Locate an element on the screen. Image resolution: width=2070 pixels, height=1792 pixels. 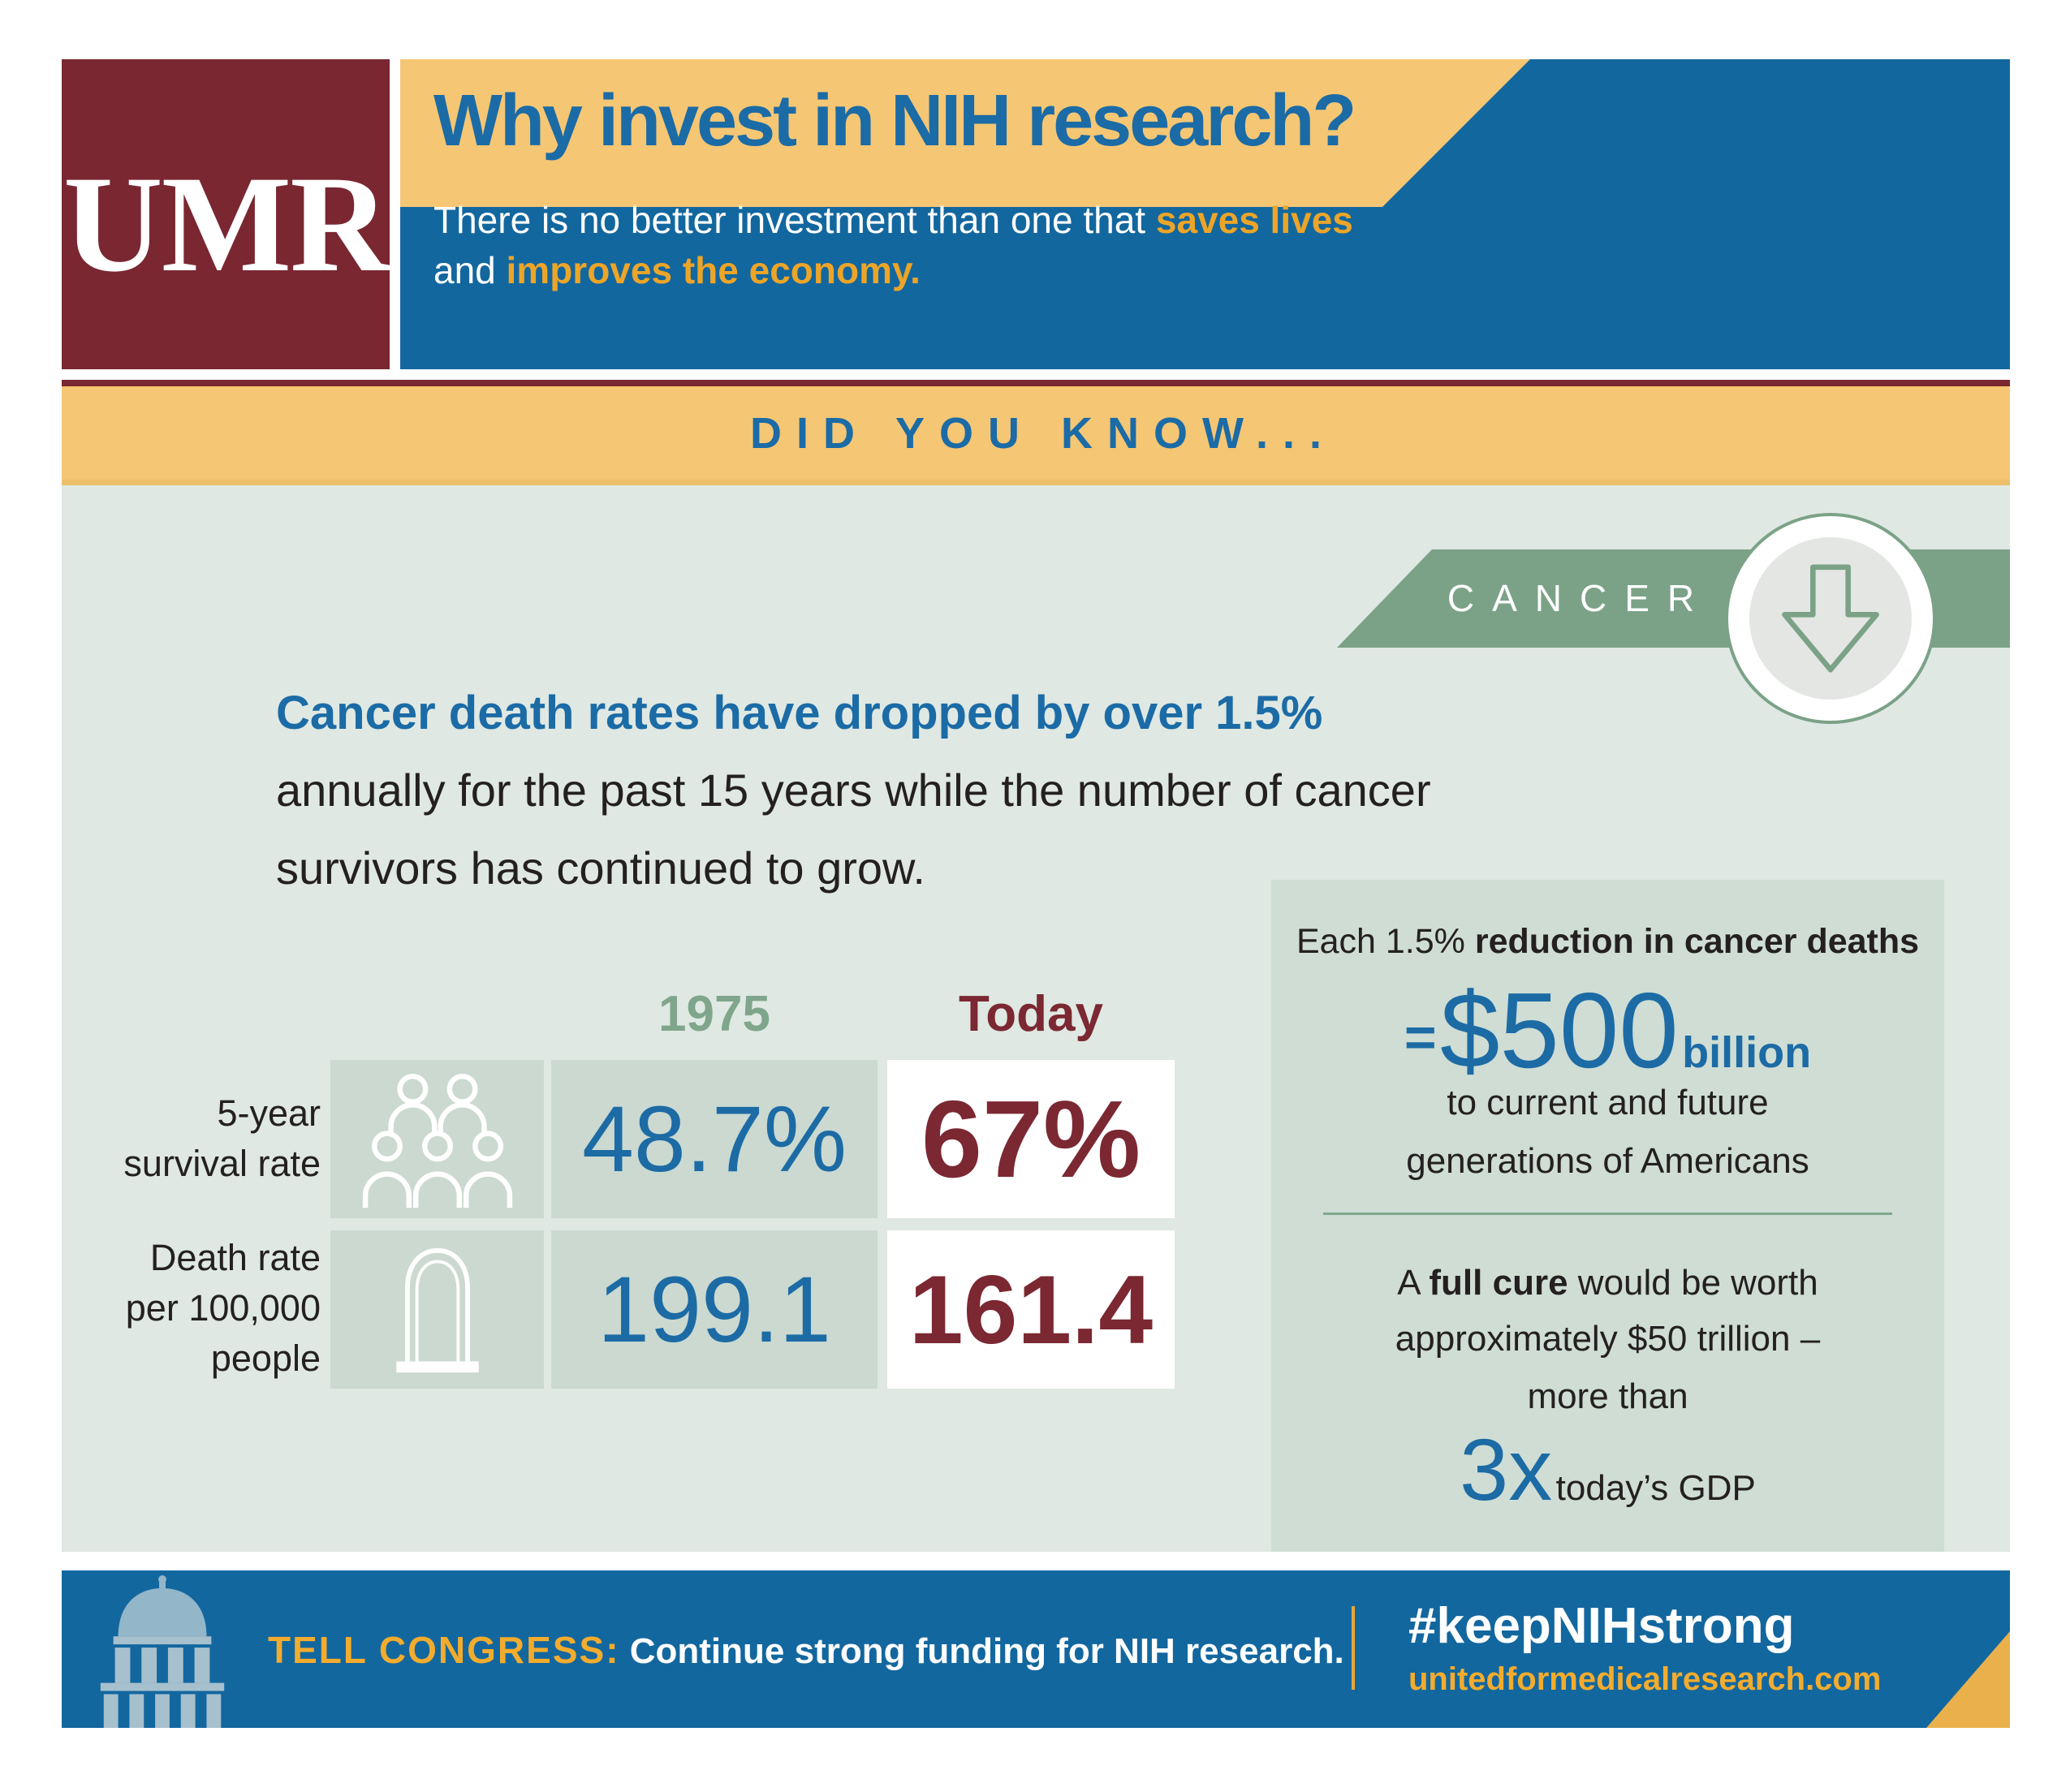
cure-bold: full cure is located at coordinates (1498, 1283).